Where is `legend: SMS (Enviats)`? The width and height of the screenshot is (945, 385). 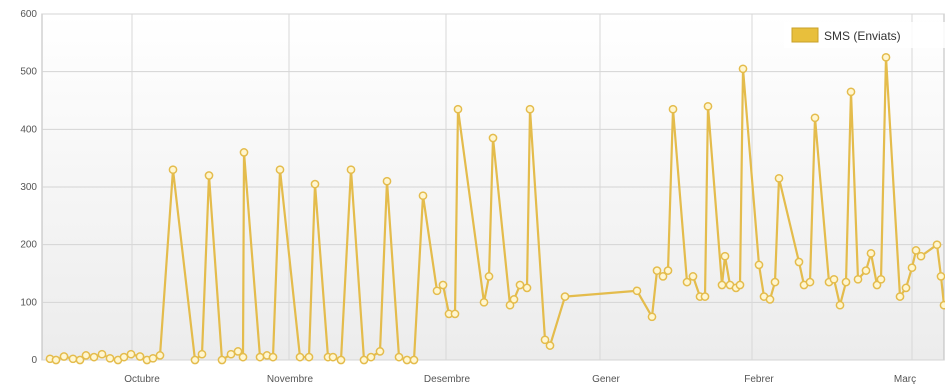 legend: SMS (Enviats) is located at coordinates (864, 35).